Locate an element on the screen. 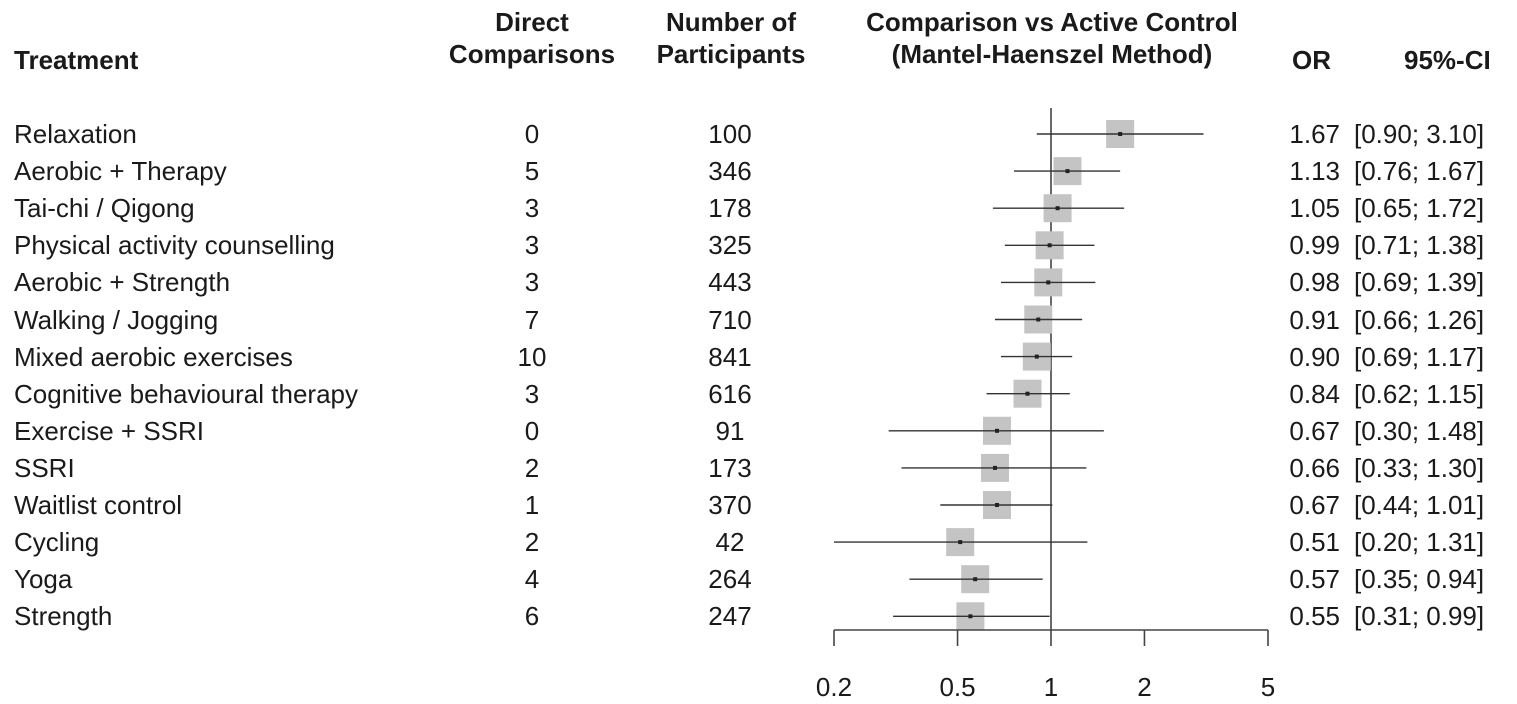  treatment-name: Physical activity counselling is located at coordinates (174, 245).